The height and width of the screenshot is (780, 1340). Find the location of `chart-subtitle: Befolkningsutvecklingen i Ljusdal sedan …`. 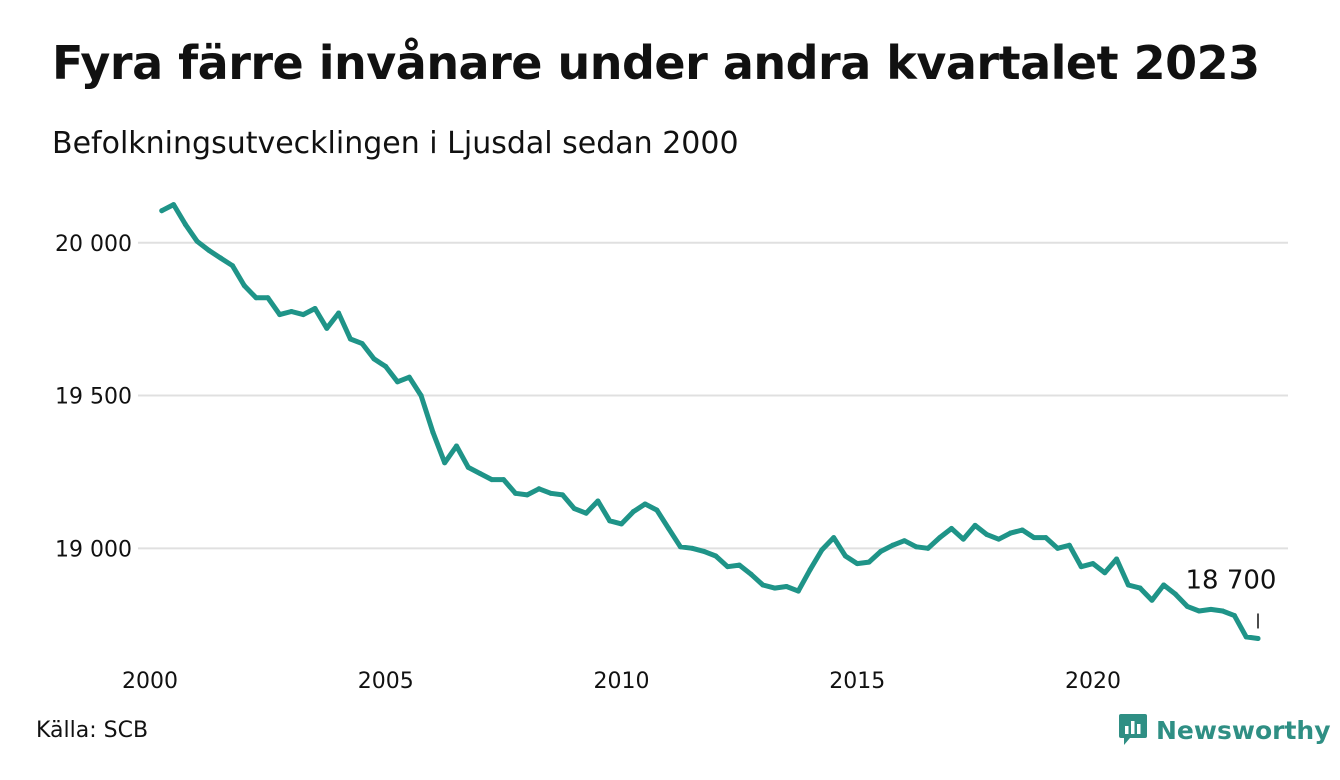

chart-subtitle: Befolkningsutvecklingen i Ljusdal sedan … is located at coordinates (395, 143).